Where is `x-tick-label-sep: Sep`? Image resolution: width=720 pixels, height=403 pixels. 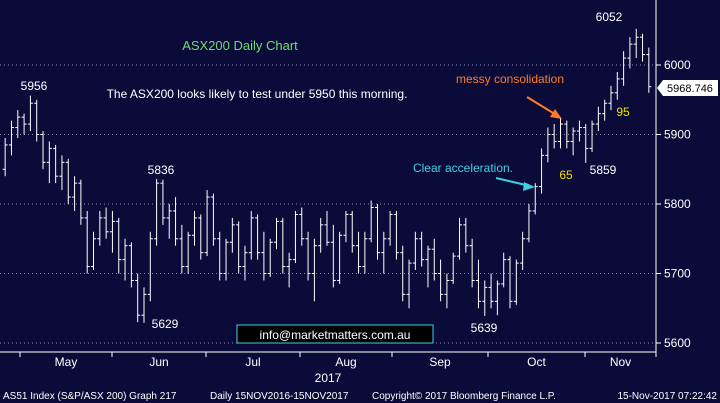 x-tick-label-sep: Sep is located at coordinates (440, 362).